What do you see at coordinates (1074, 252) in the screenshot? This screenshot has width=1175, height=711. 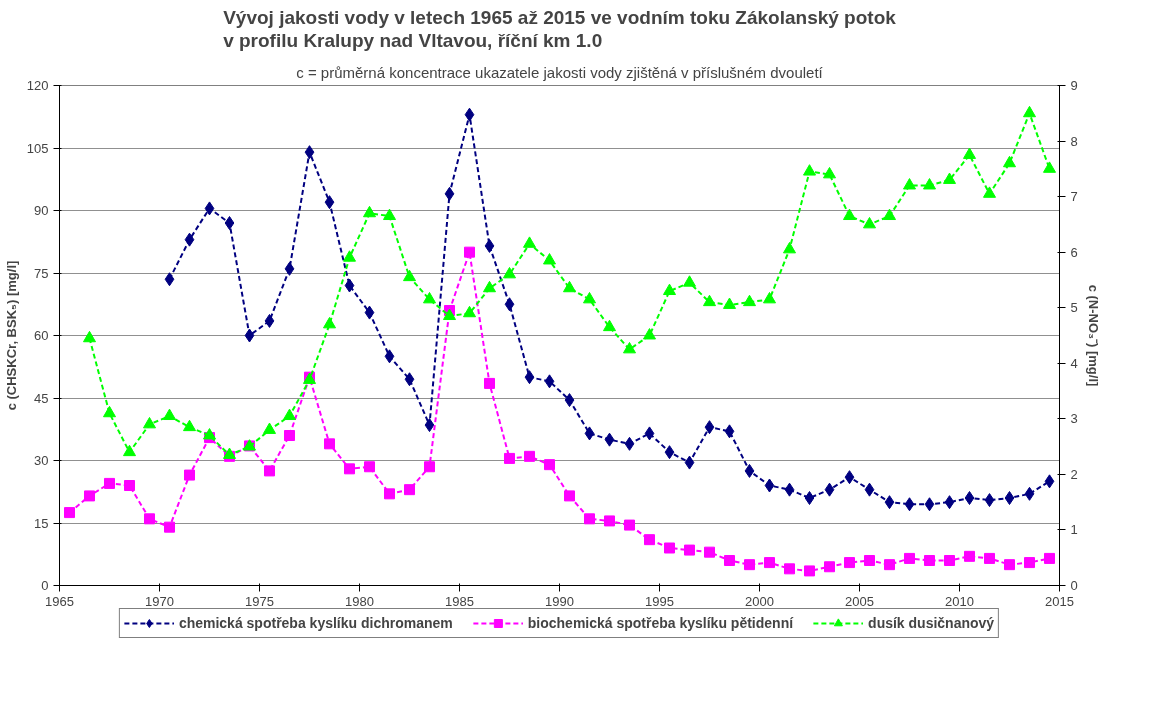 I see `y2-tick-label: 6` at bounding box center [1074, 252].